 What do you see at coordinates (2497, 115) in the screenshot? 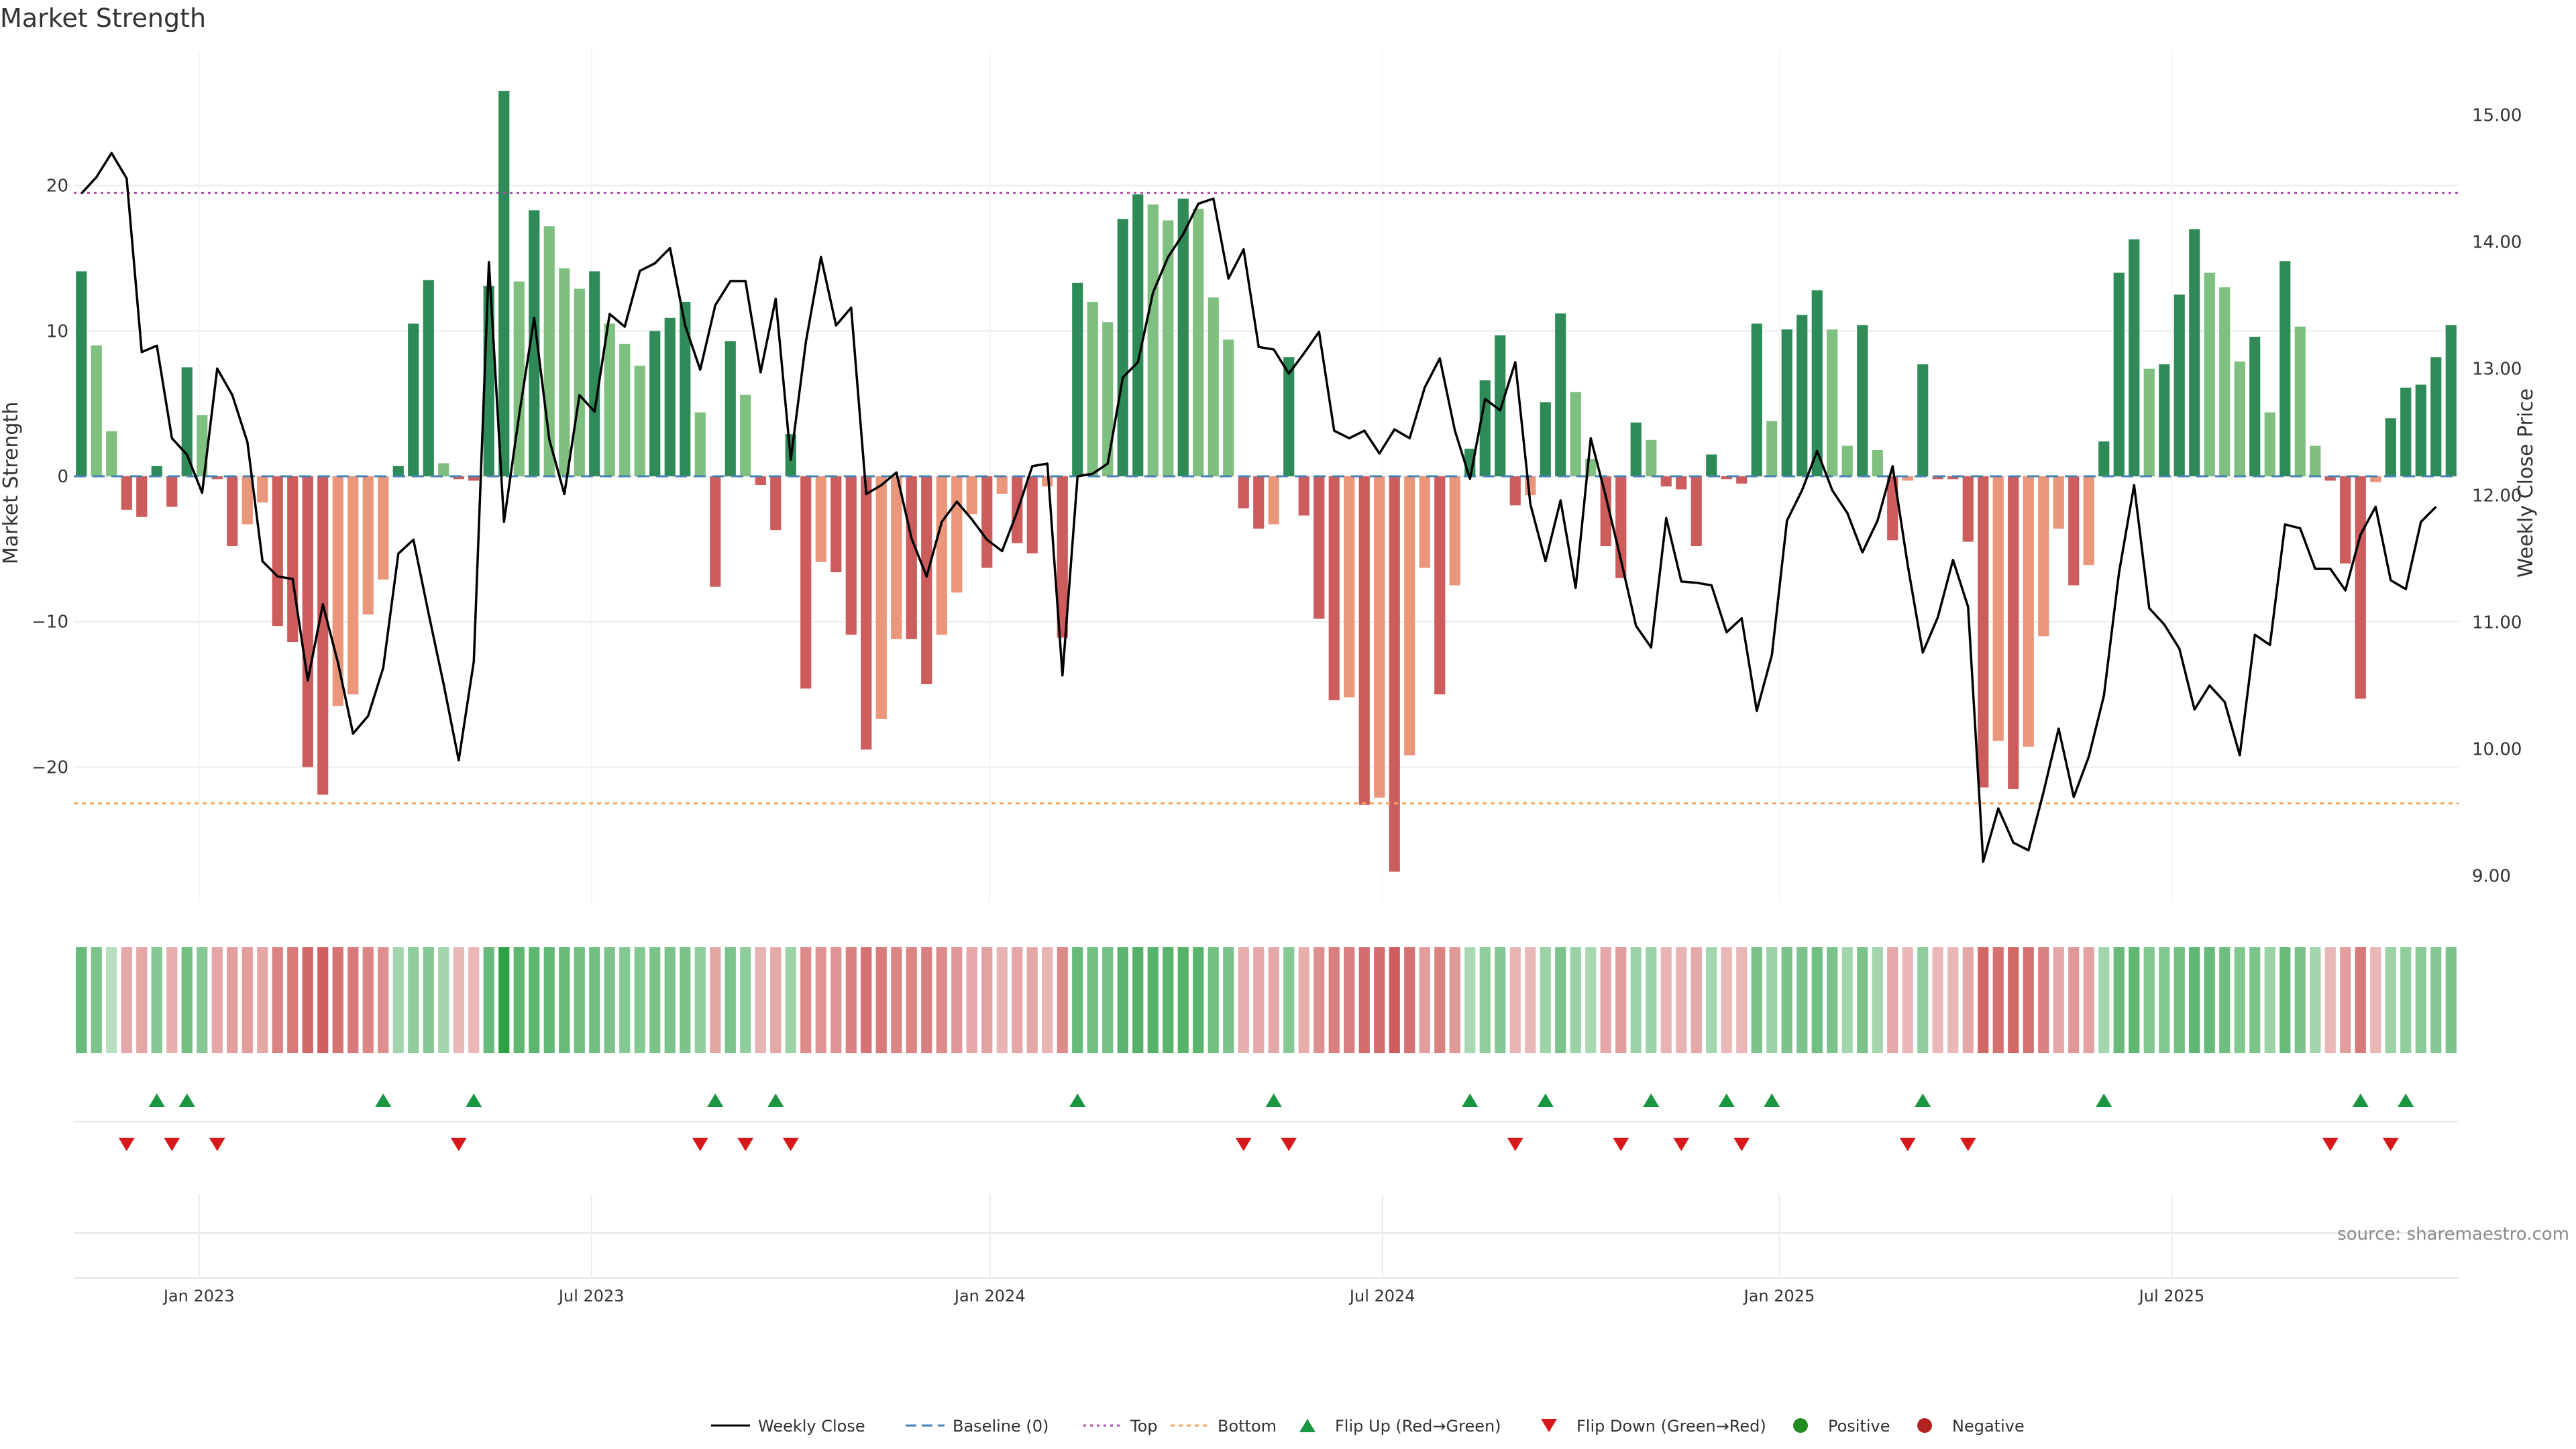
I see `right-tick-label-0: 15.00` at bounding box center [2497, 115].